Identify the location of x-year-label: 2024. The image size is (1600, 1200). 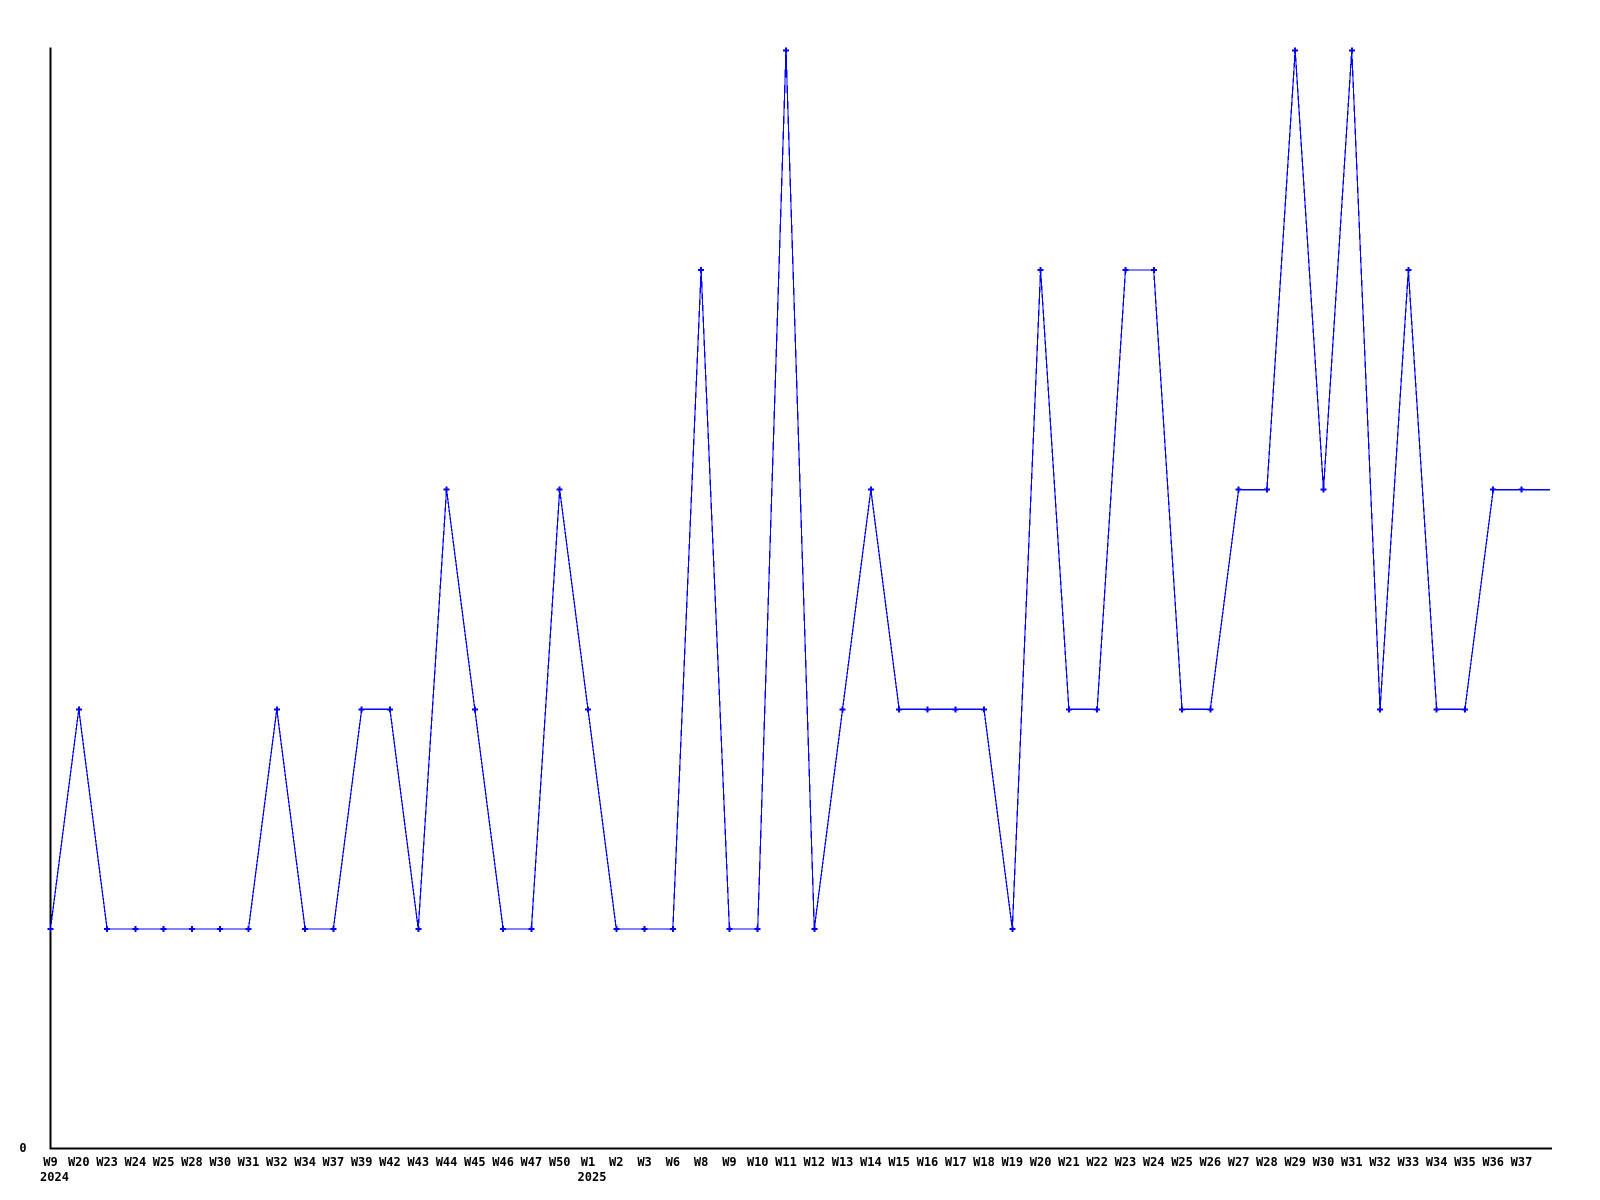
(54, 1177).